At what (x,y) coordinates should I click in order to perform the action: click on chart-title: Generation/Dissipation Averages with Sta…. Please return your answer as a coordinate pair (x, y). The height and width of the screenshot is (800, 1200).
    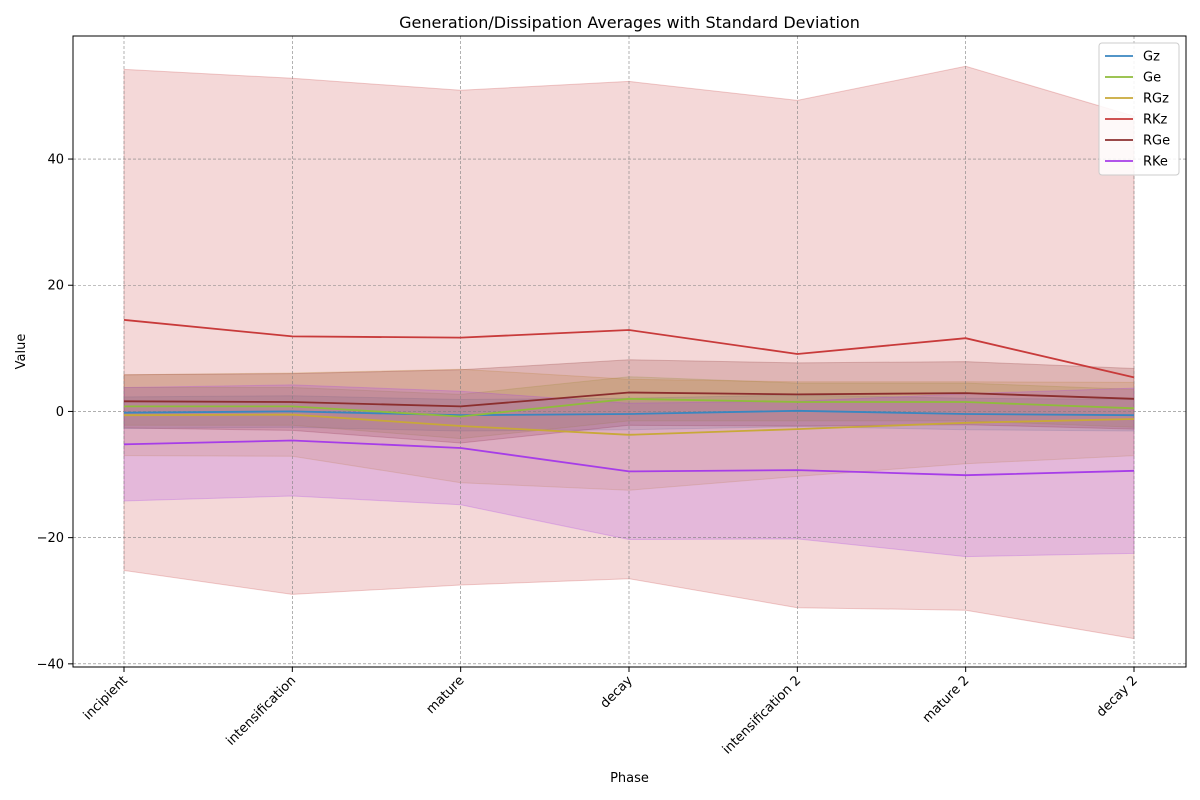
    Looking at the image, I should click on (629, 22).